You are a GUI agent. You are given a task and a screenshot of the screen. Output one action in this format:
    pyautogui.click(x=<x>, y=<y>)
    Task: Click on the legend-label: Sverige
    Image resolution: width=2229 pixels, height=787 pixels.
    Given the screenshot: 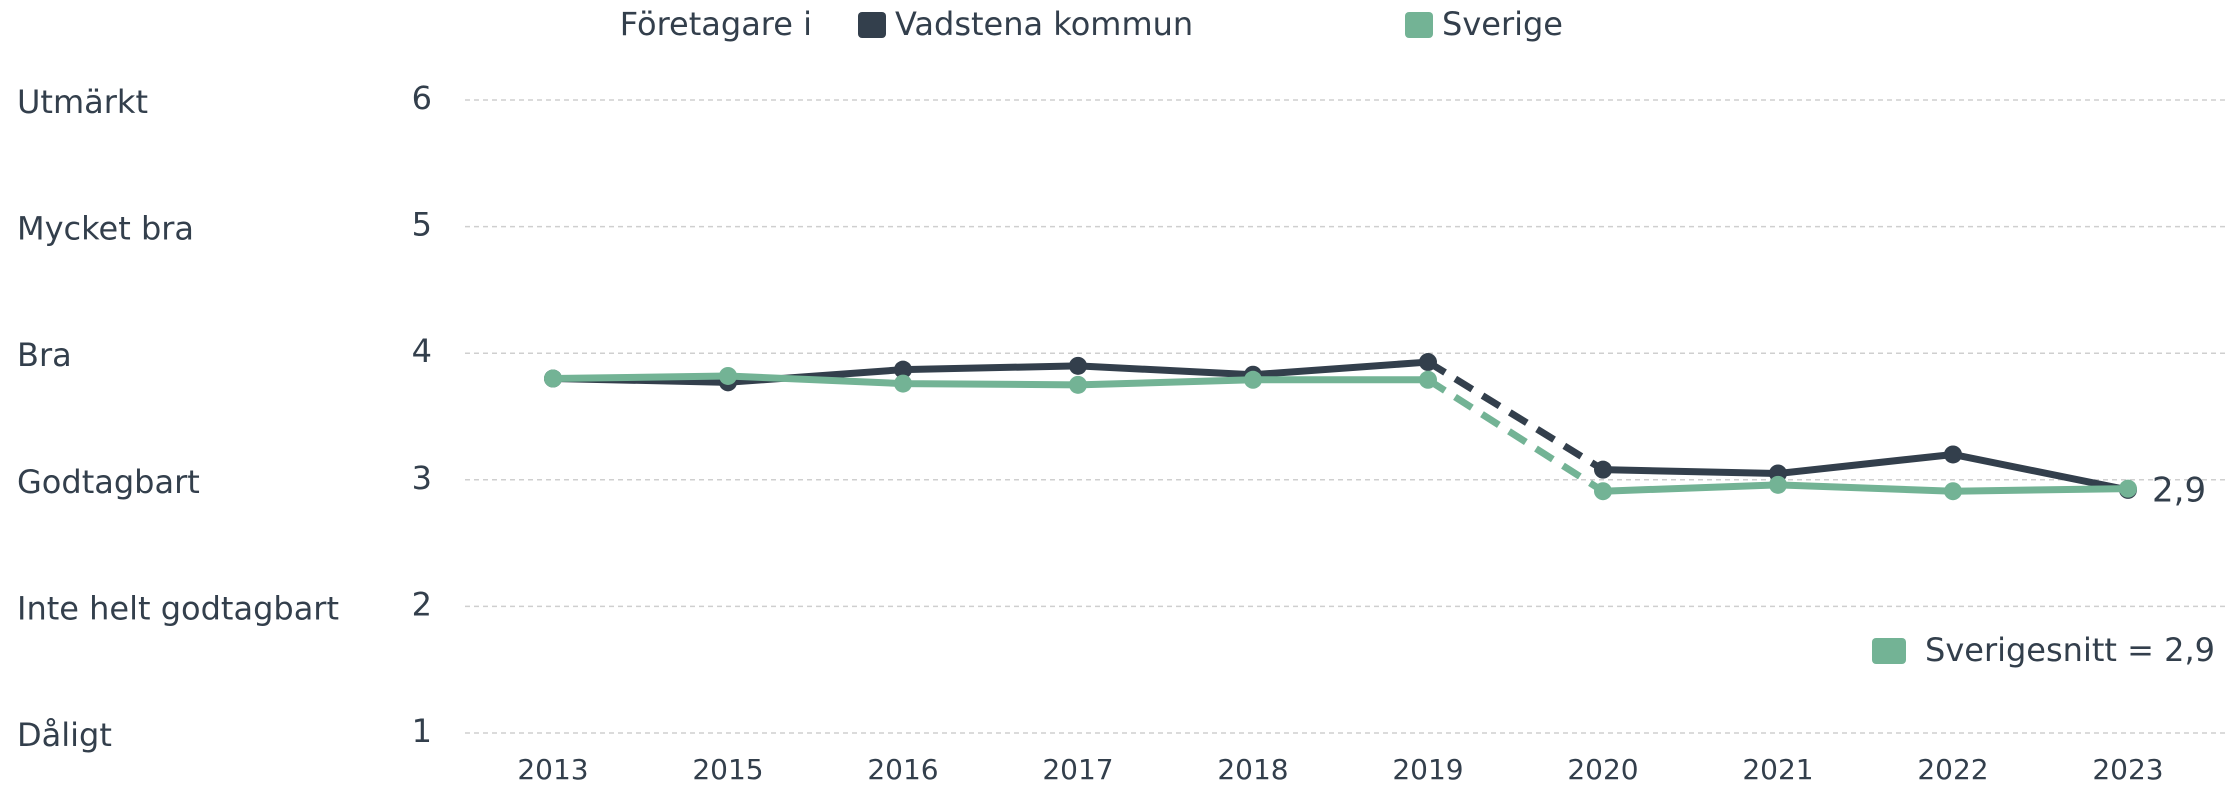 What is the action you would take?
    pyautogui.click(x=1502, y=24)
    